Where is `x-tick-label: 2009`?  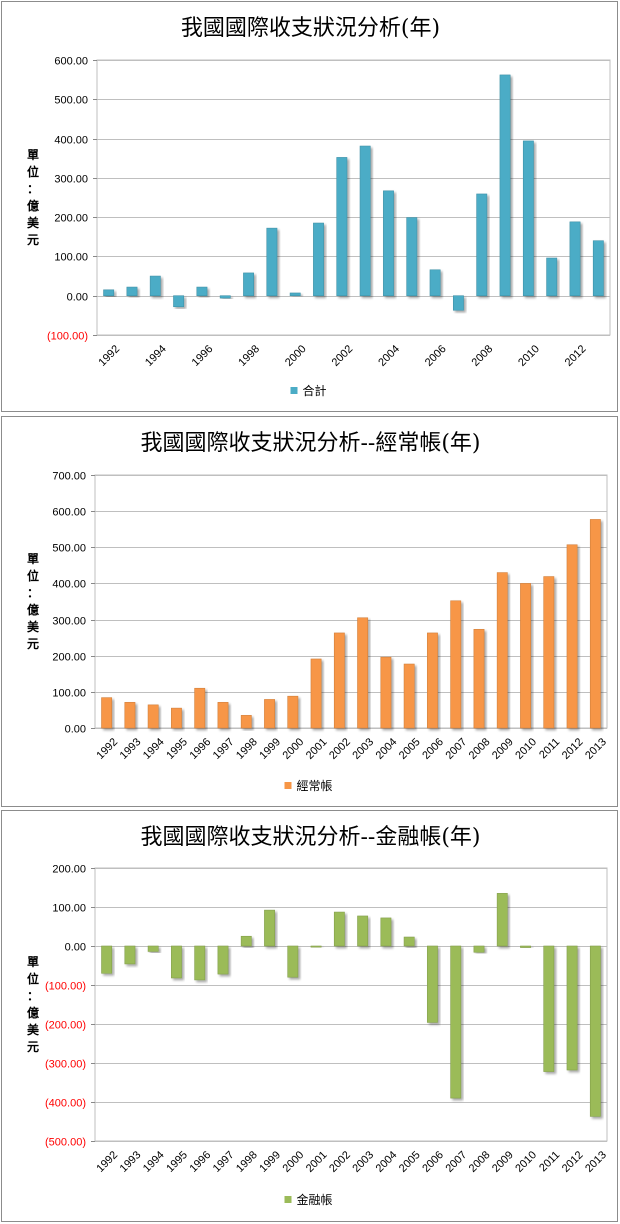 x-tick-label: 2009 is located at coordinates (503, 1162).